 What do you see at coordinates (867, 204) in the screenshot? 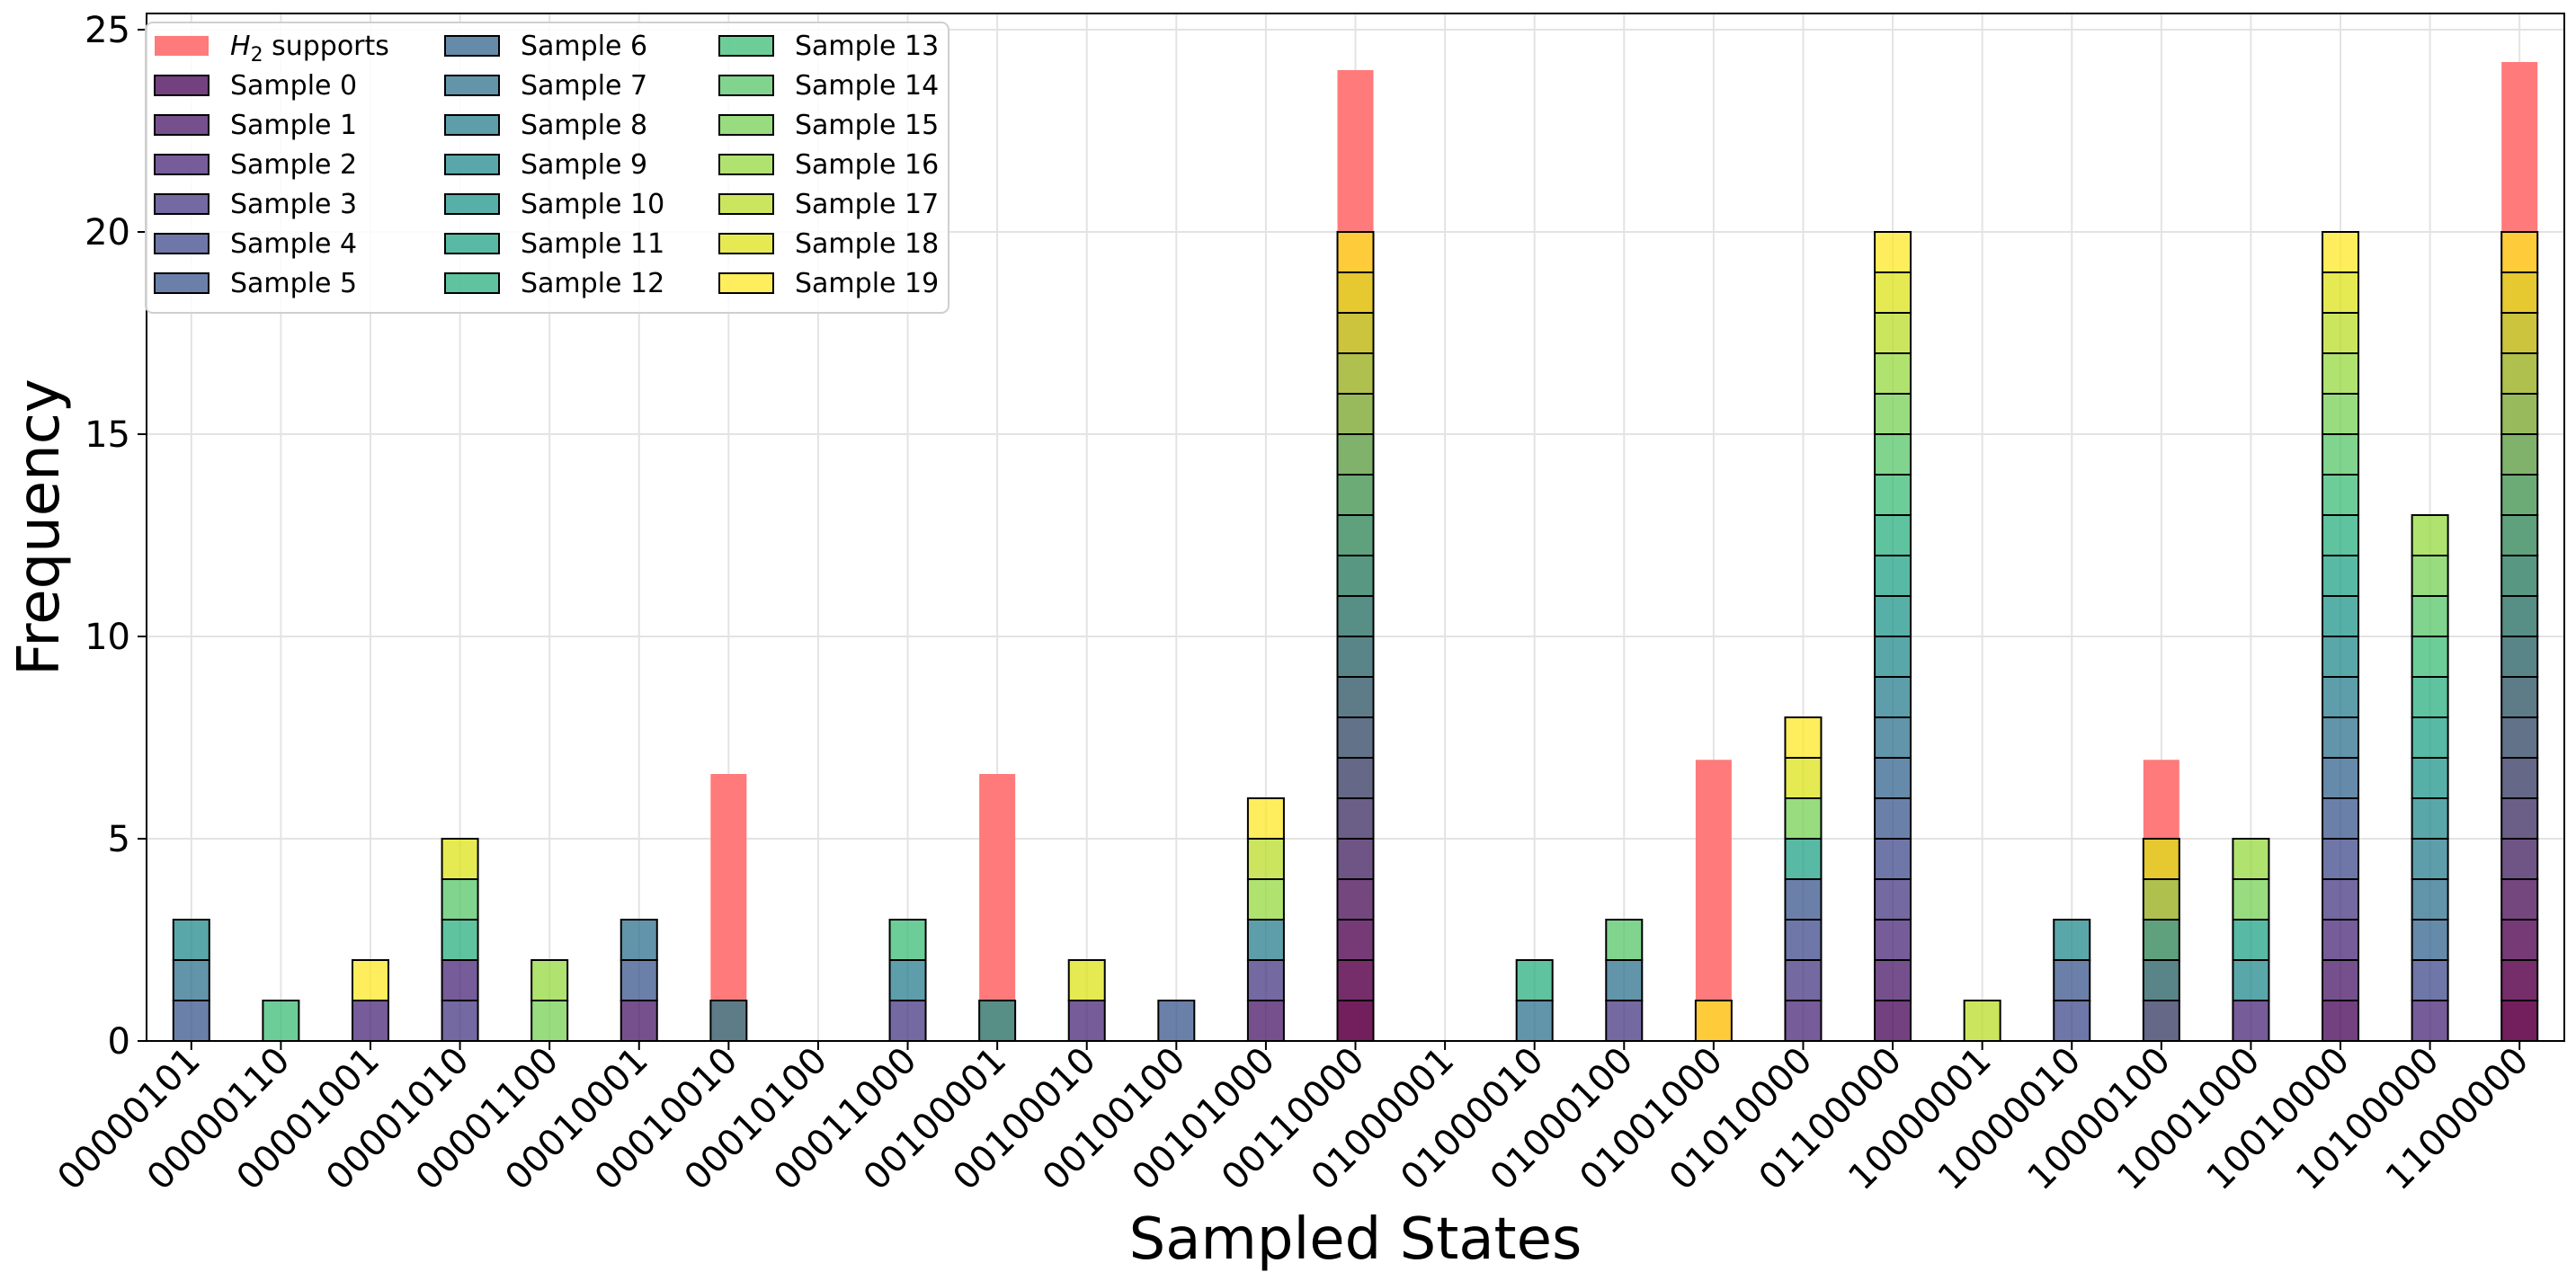
I see `legend-label: Sample 17` at bounding box center [867, 204].